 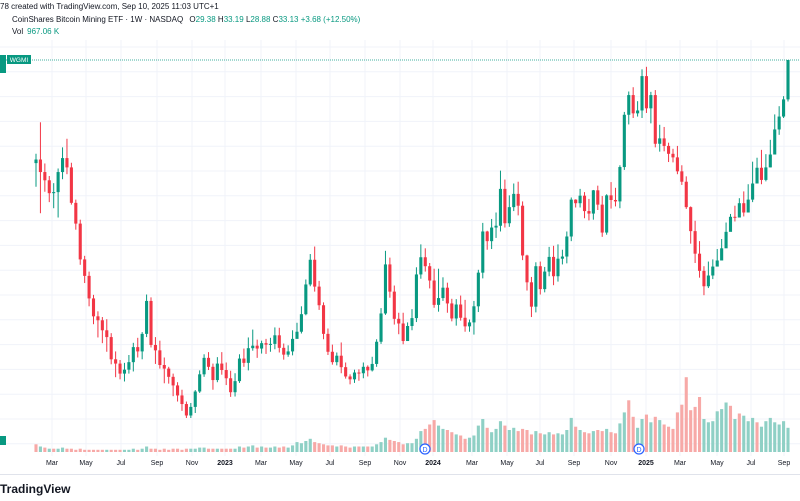 What do you see at coordinates (400, 487) in the screenshot?
I see `footer: TradingView` at bounding box center [400, 487].